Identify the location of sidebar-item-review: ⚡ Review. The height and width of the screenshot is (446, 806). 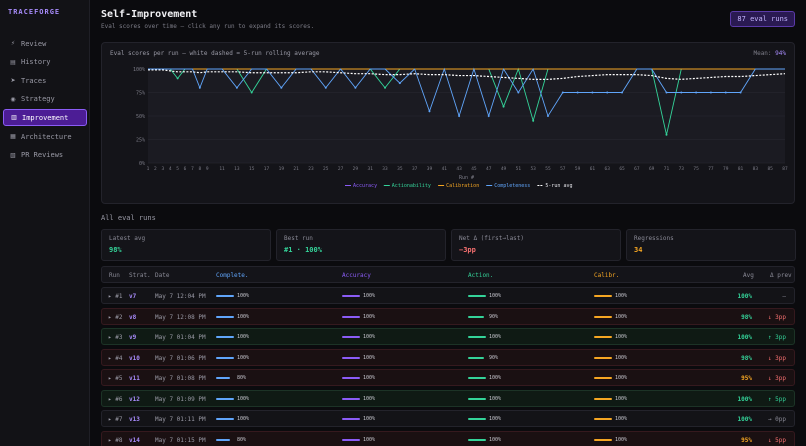
(45, 43).